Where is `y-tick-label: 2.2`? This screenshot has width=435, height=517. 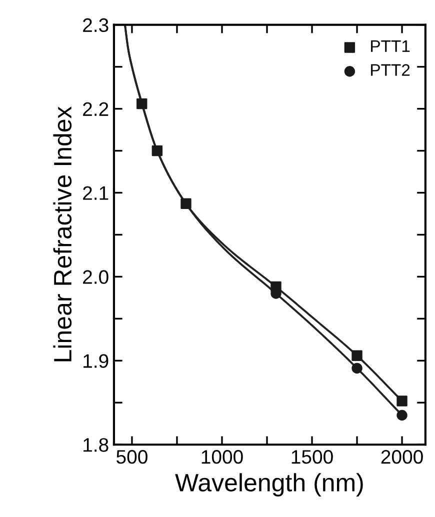
y-tick-label: 2.2 is located at coordinates (95, 109).